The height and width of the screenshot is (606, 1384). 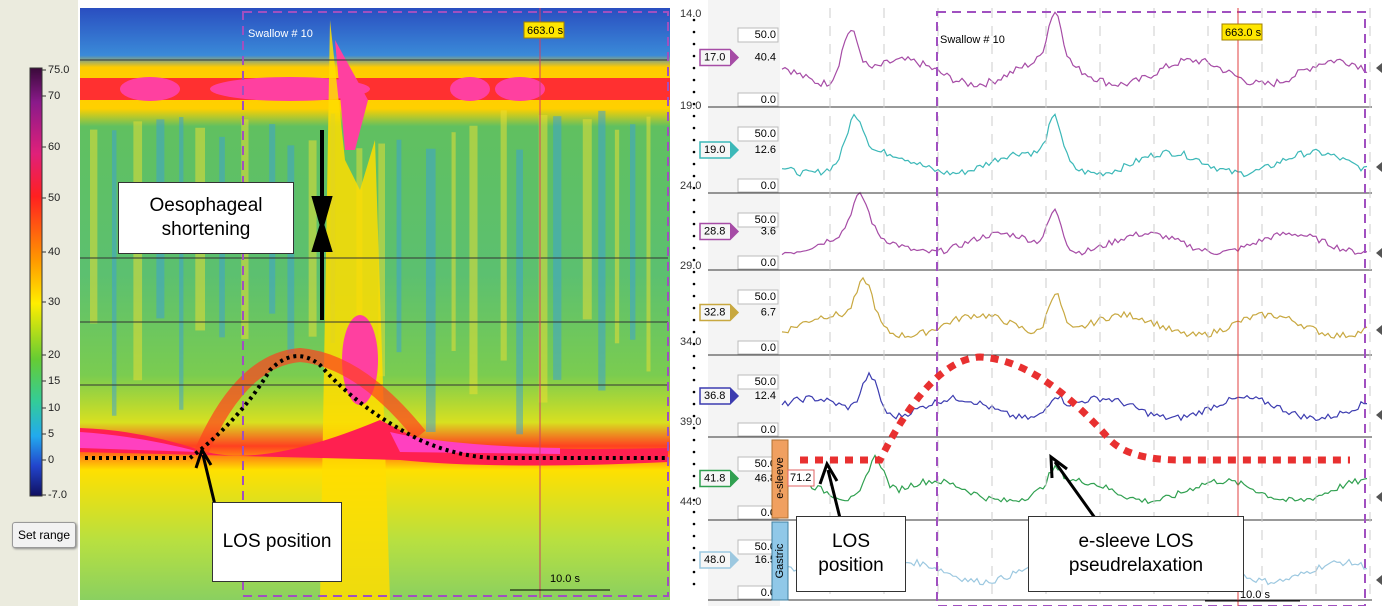 What do you see at coordinates (36, 282) in the screenshot?
I see `colorbar` at bounding box center [36, 282].